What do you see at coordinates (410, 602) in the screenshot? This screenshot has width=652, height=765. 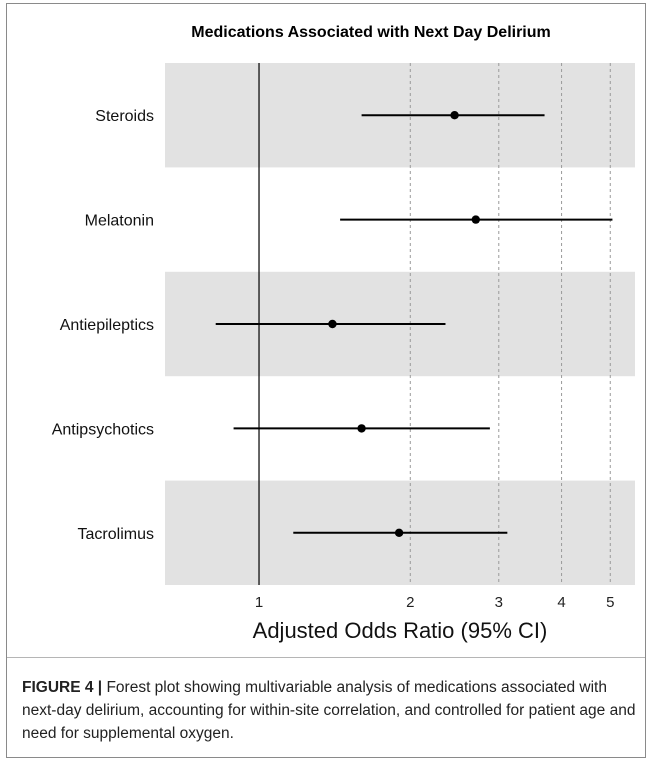 I see `x-tick-label: 2` at bounding box center [410, 602].